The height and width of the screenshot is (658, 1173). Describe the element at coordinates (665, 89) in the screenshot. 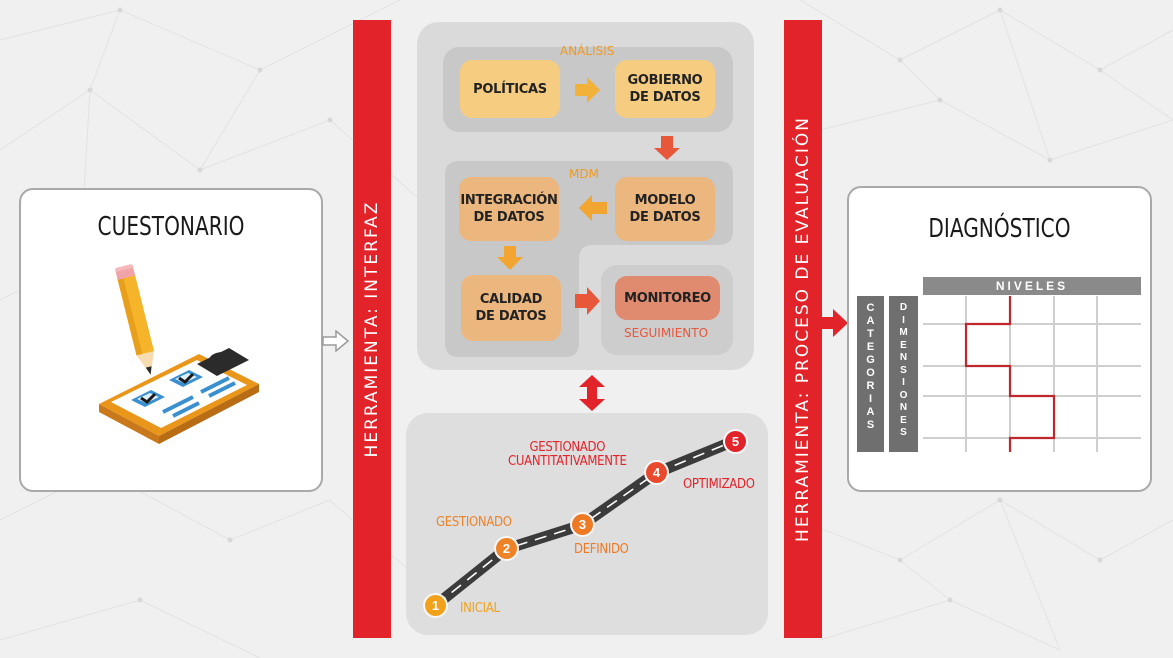

I see `data-governance-box: GOBIERNO DE DATOS` at that location.